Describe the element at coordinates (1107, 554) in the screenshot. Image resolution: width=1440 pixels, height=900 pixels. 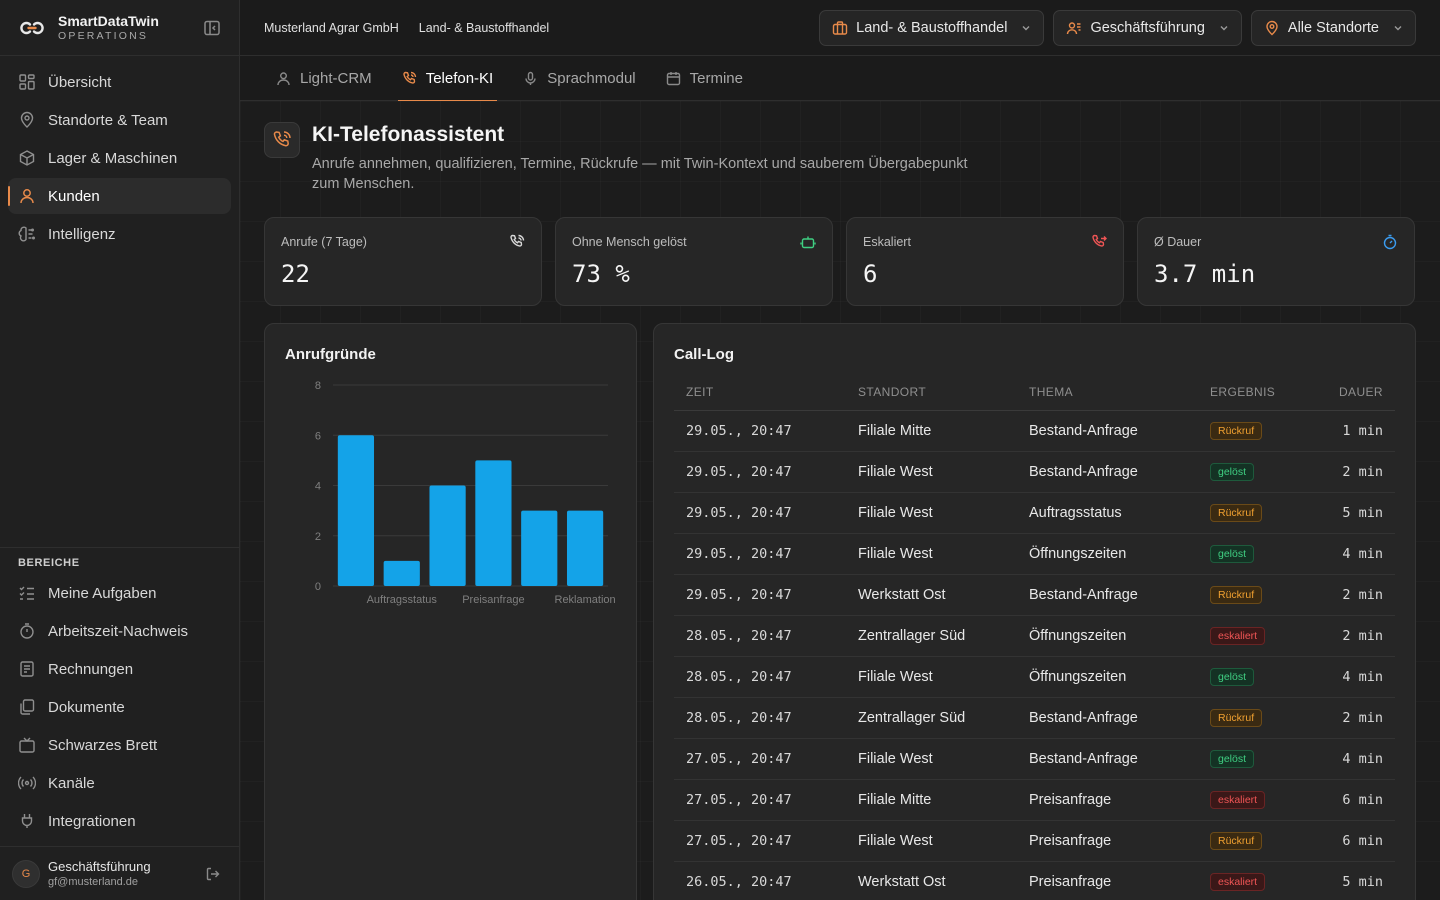
I see `cell-topic: Öffnungszeiten` at that location.